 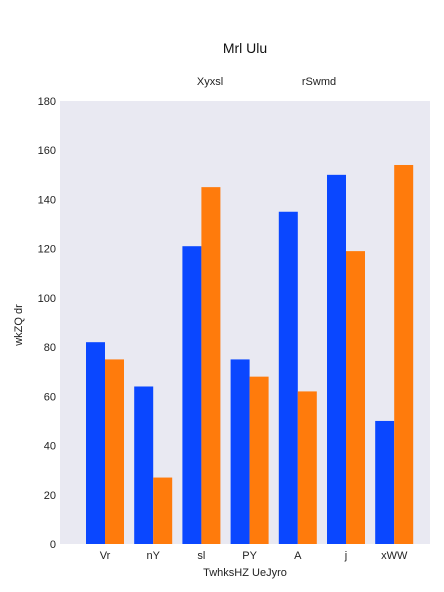 What do you see at coordinates (47, 323) in the screenshot?
I see `y-axis: 0 20 40 60 80 100 120 140 160 180` at bounding box center [47, 323].